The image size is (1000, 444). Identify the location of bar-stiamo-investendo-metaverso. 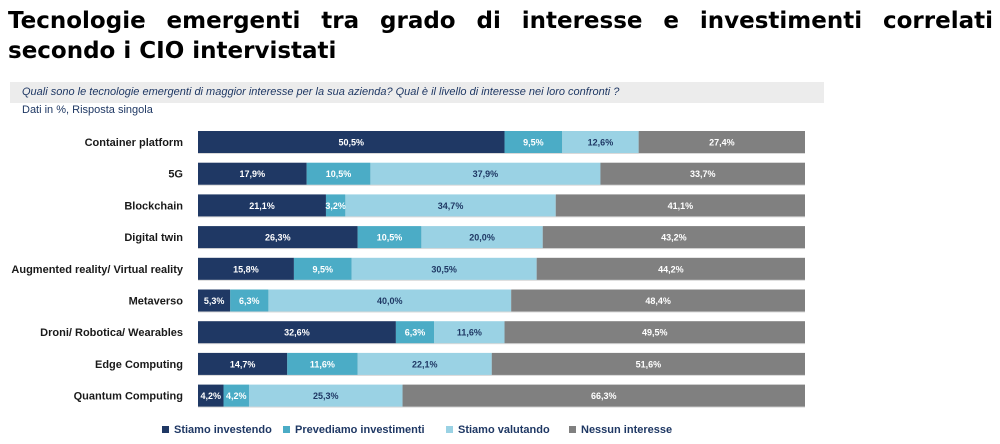
(214, 300).